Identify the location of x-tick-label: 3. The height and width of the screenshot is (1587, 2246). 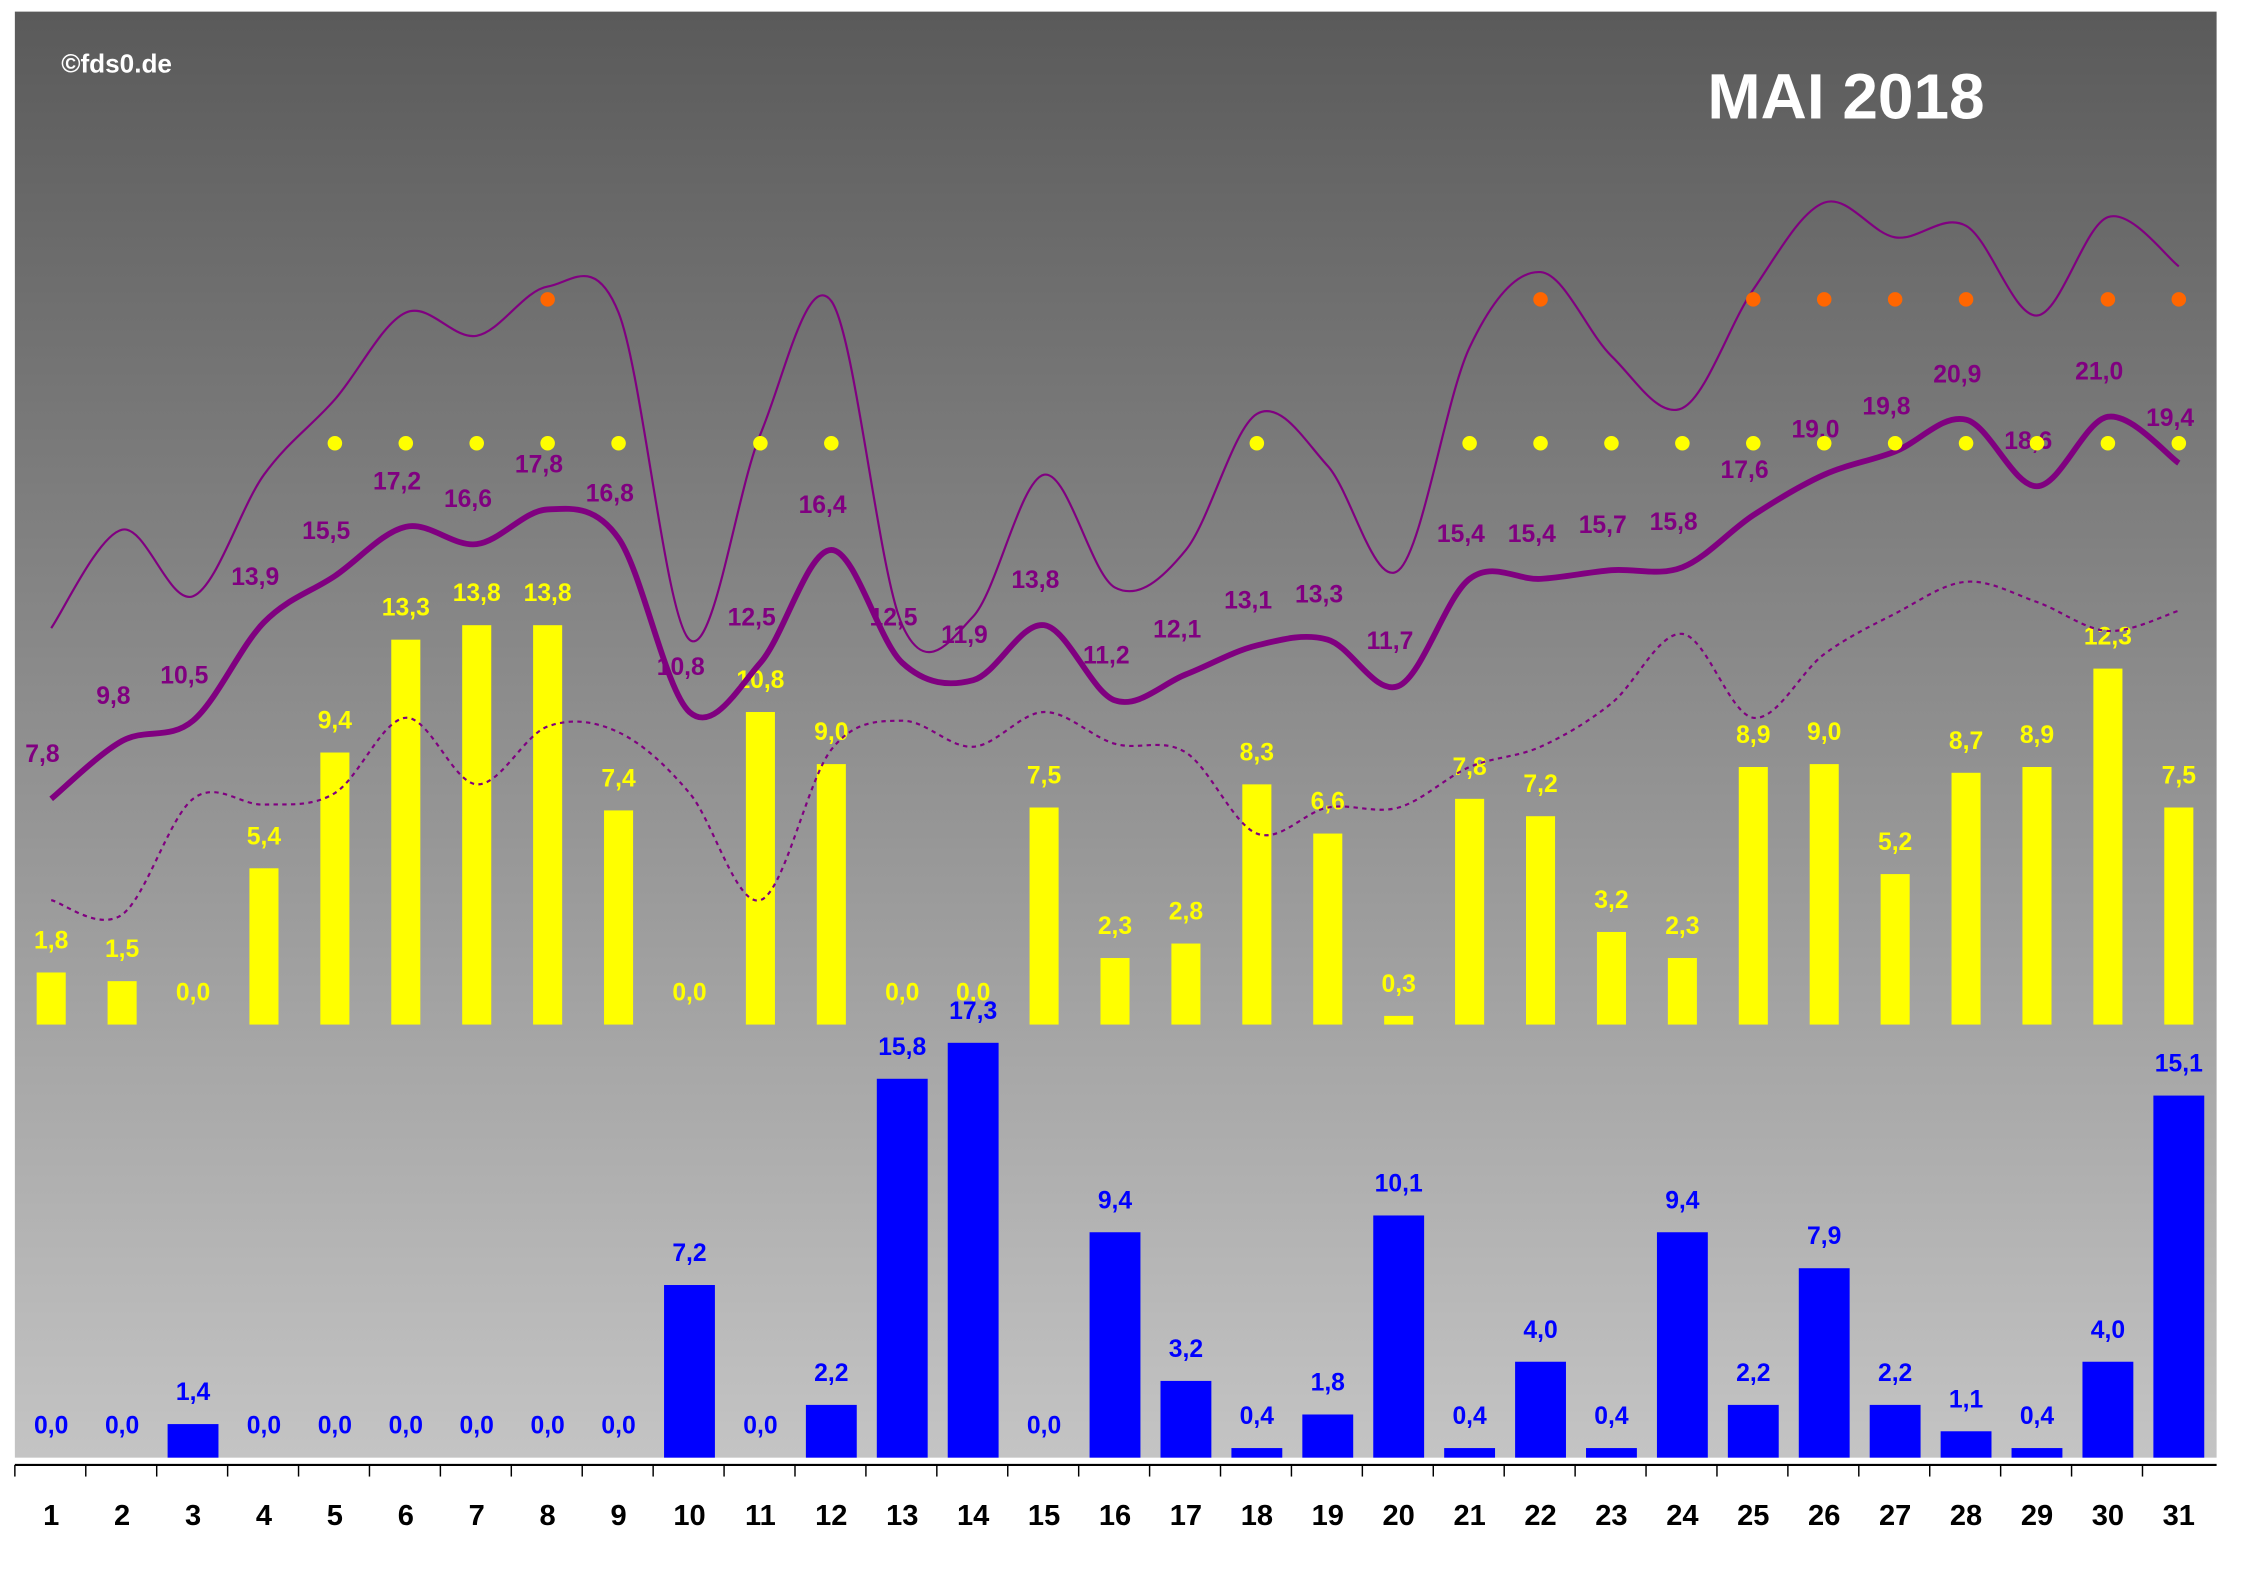
(193, 1516).